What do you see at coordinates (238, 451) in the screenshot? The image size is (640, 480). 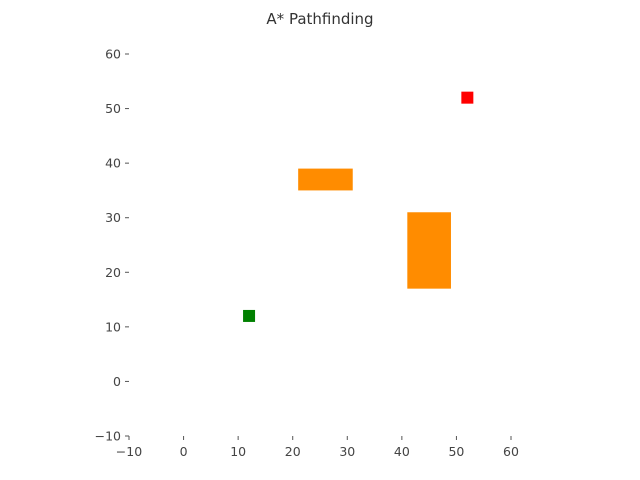 I see `x-tick-label: 10` at bounding box center [238, 451].